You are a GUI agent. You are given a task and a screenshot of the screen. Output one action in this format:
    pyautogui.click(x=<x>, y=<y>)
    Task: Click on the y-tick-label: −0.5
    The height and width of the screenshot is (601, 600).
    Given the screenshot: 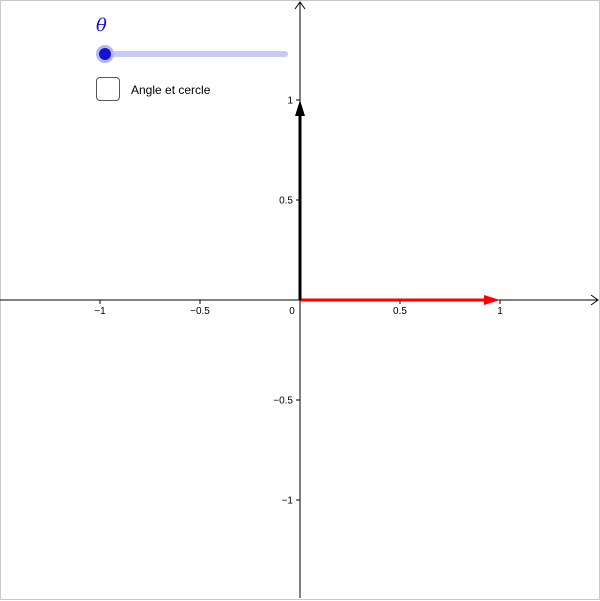 What is the action you would take?
    pyautogui.click(x=283, y=401)
    